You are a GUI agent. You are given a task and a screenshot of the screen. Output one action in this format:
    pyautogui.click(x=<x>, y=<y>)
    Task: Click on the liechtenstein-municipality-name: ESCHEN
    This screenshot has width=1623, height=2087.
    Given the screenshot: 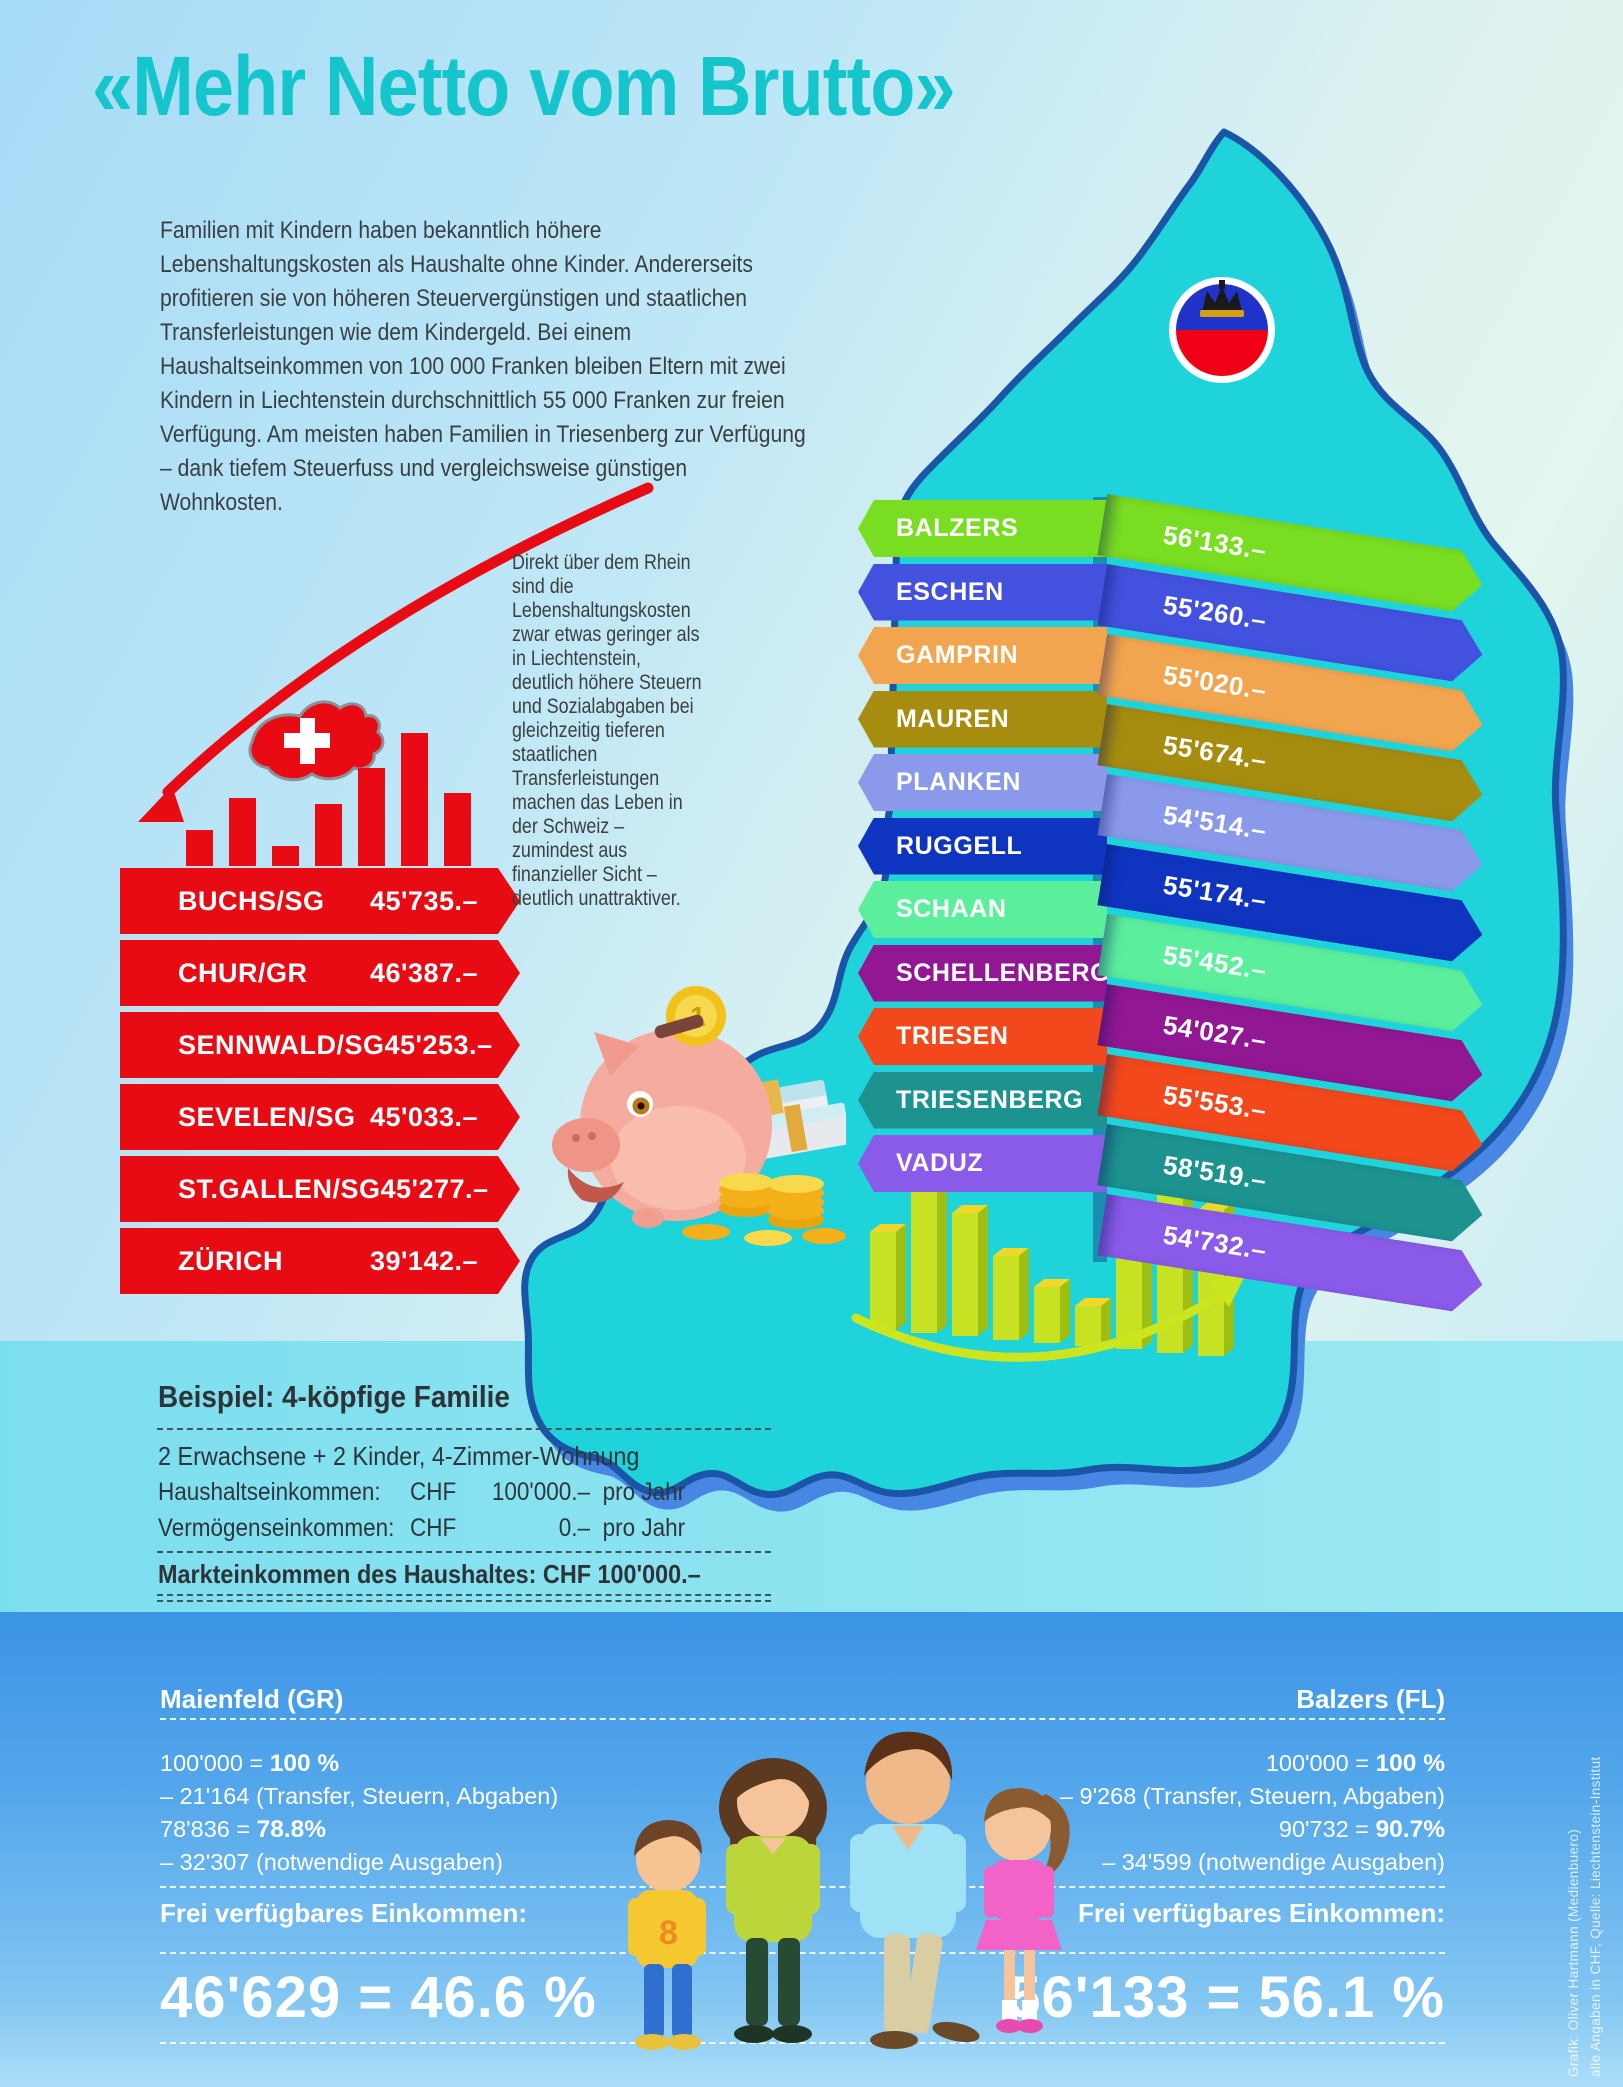 What is the action you would take?
    pyautogui.click(x=950, y=591)
    